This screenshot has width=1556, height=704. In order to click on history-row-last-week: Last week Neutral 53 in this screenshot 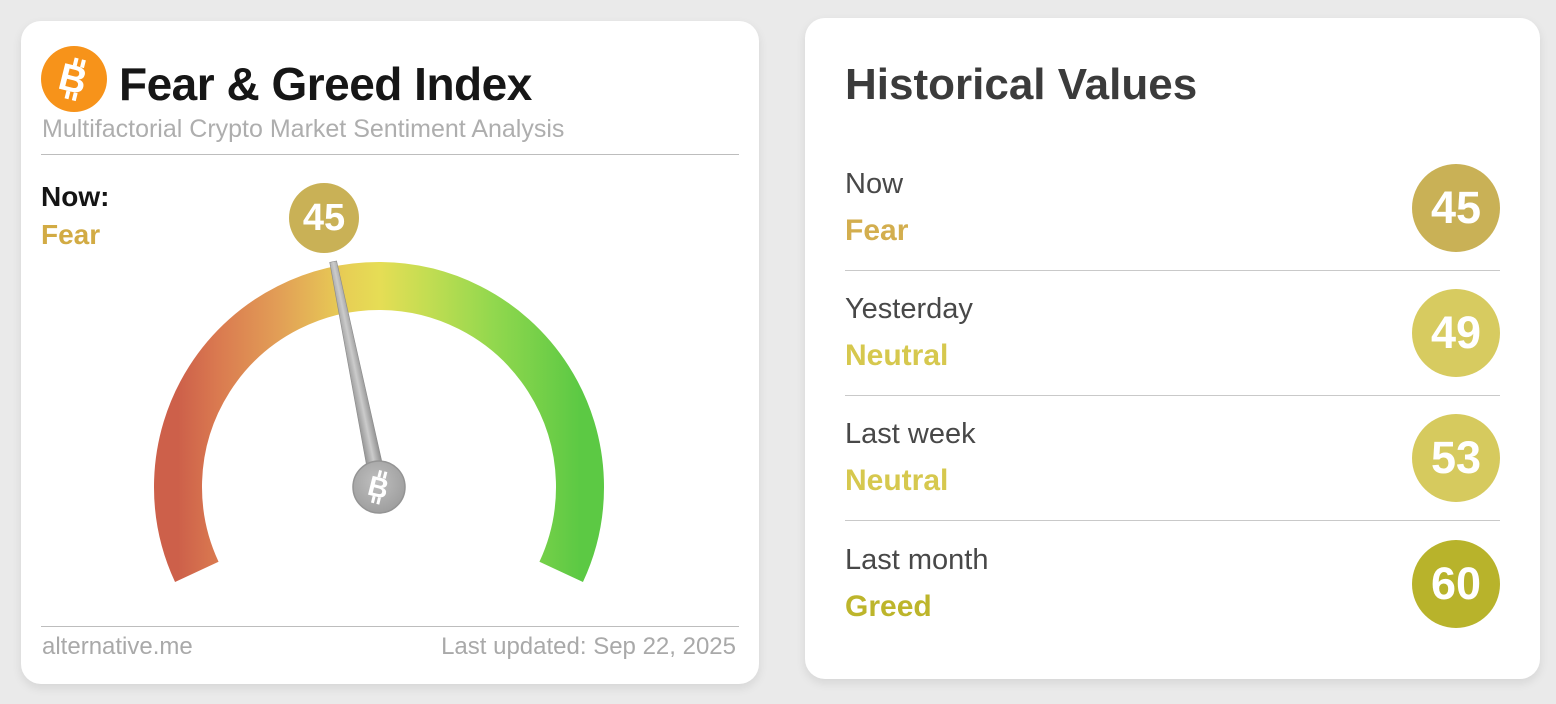, I will do `click(1172, 458)`.